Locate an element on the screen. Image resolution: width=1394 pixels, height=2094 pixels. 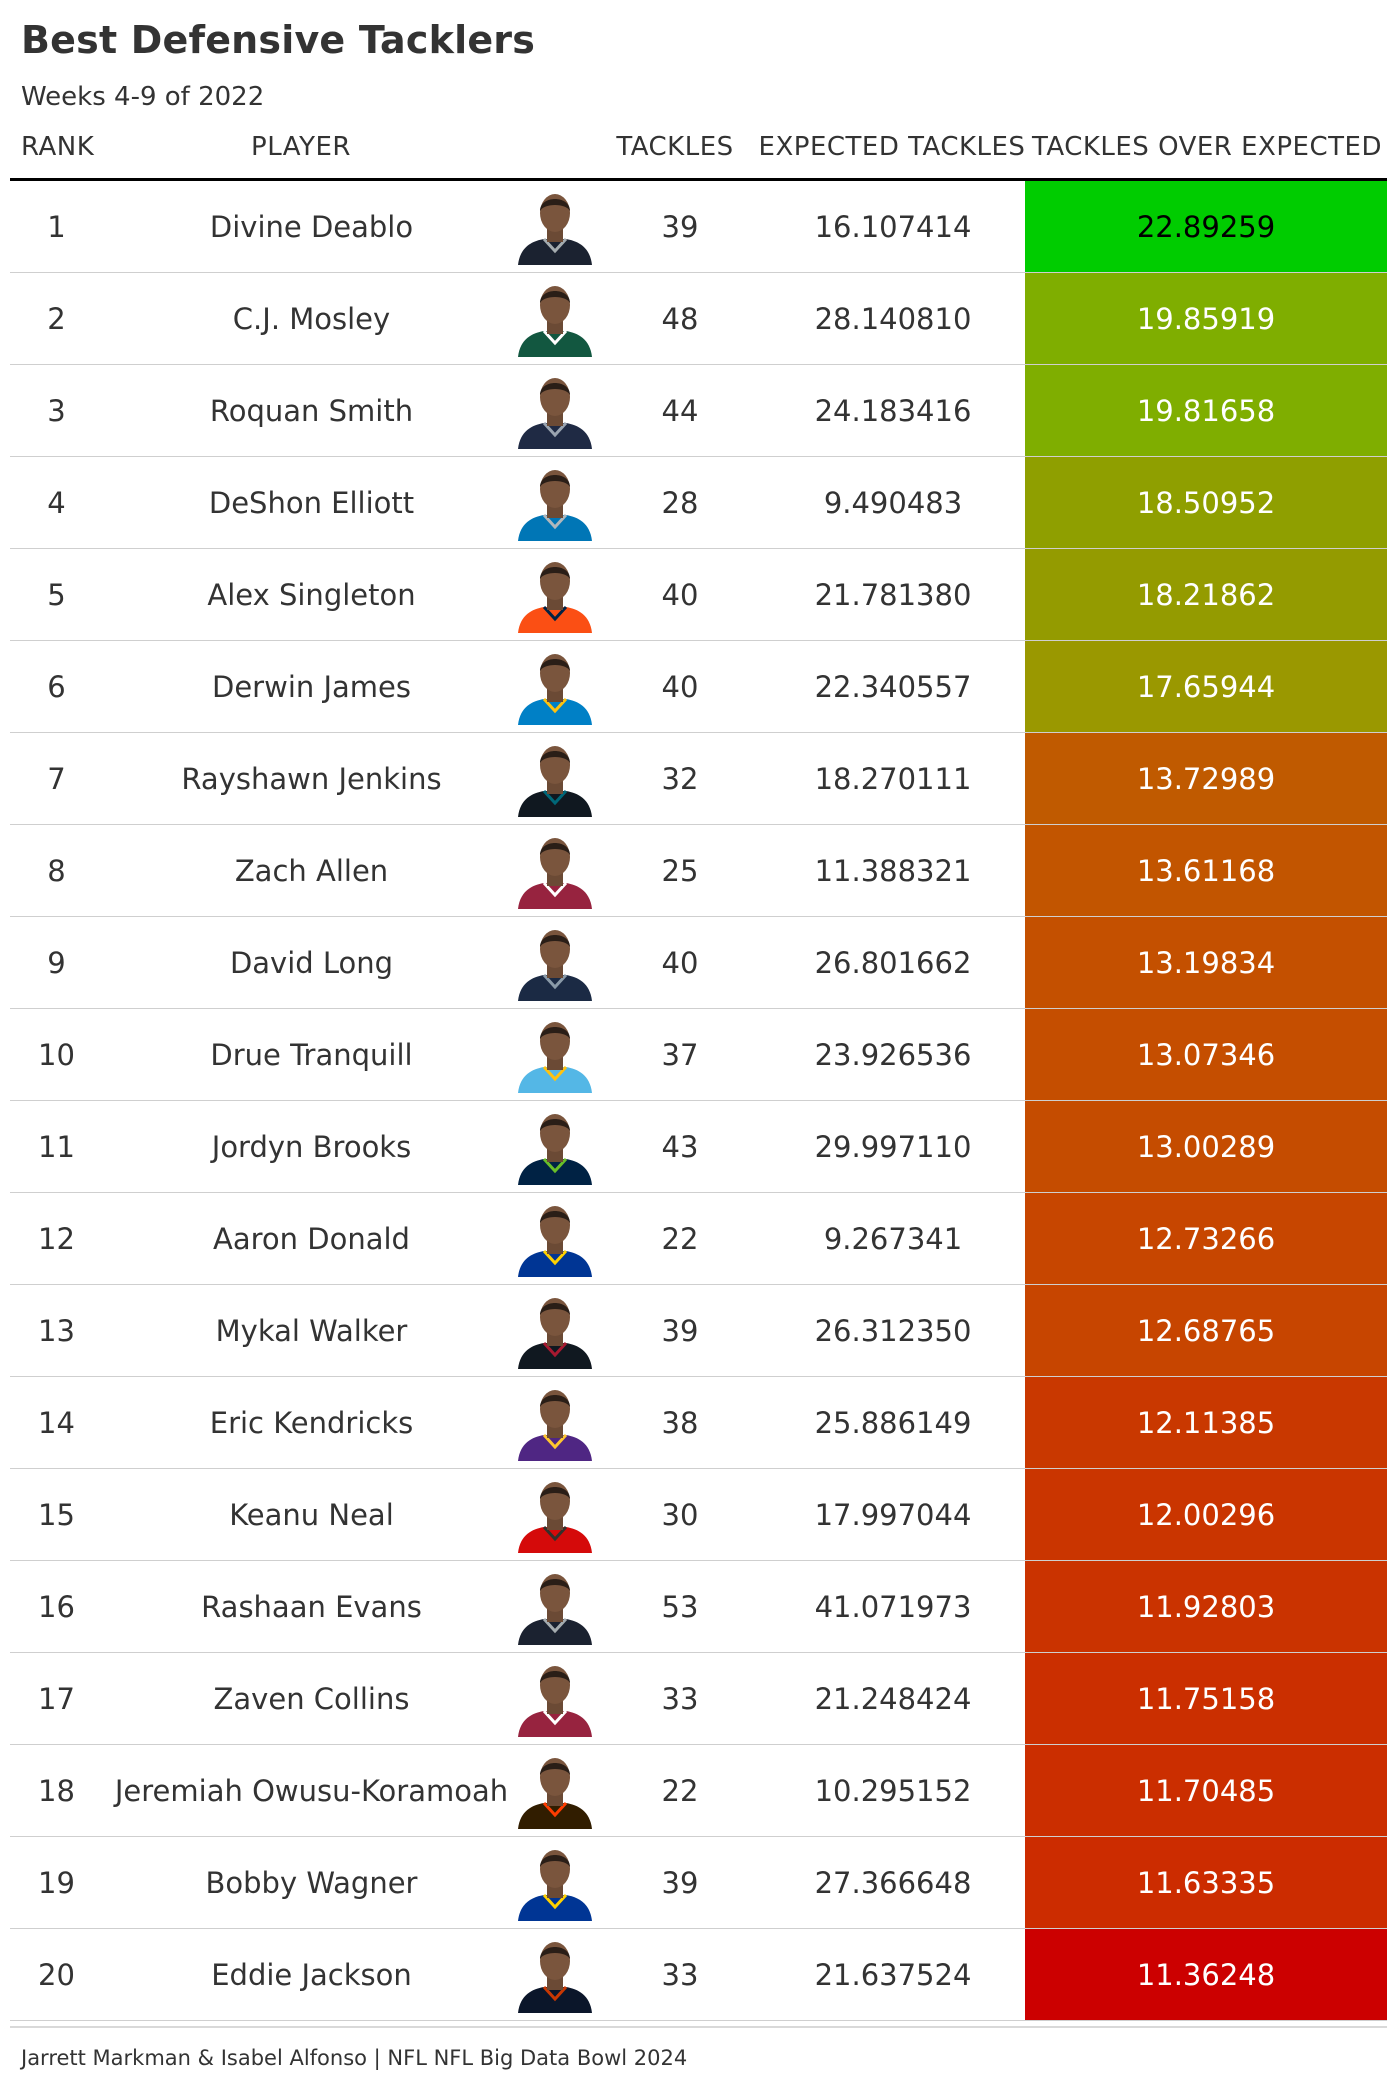
table-row: 16 Rashaan Evans 53 41.071973 11.92803 is located at coordinates (698, 1607).